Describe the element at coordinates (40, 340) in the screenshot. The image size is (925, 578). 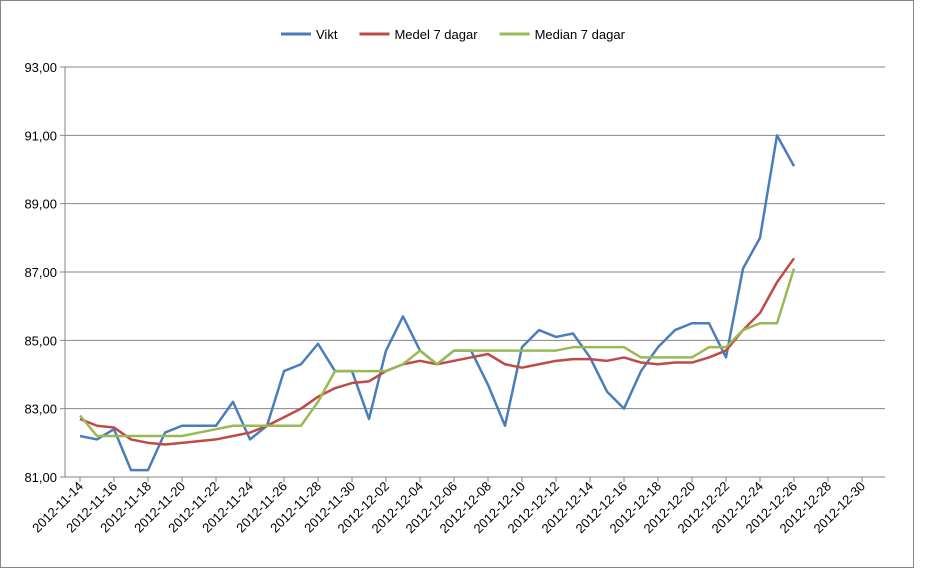
I see `y-tick-label: 85,00` at that location.